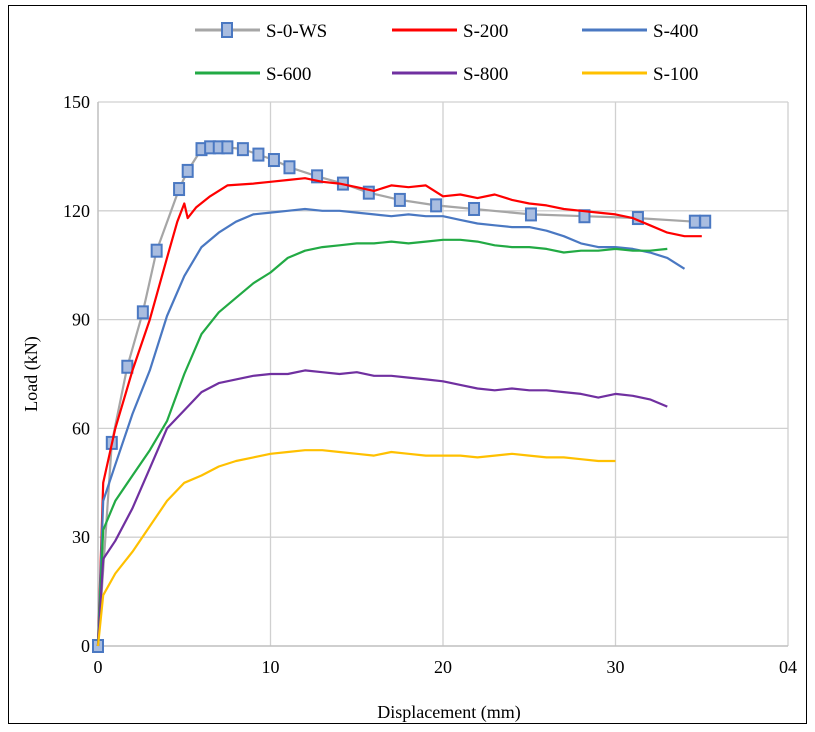 The height and width of the screenshot is (732, 815). I want to click on x-tick-label: 04, so click(788, 667).